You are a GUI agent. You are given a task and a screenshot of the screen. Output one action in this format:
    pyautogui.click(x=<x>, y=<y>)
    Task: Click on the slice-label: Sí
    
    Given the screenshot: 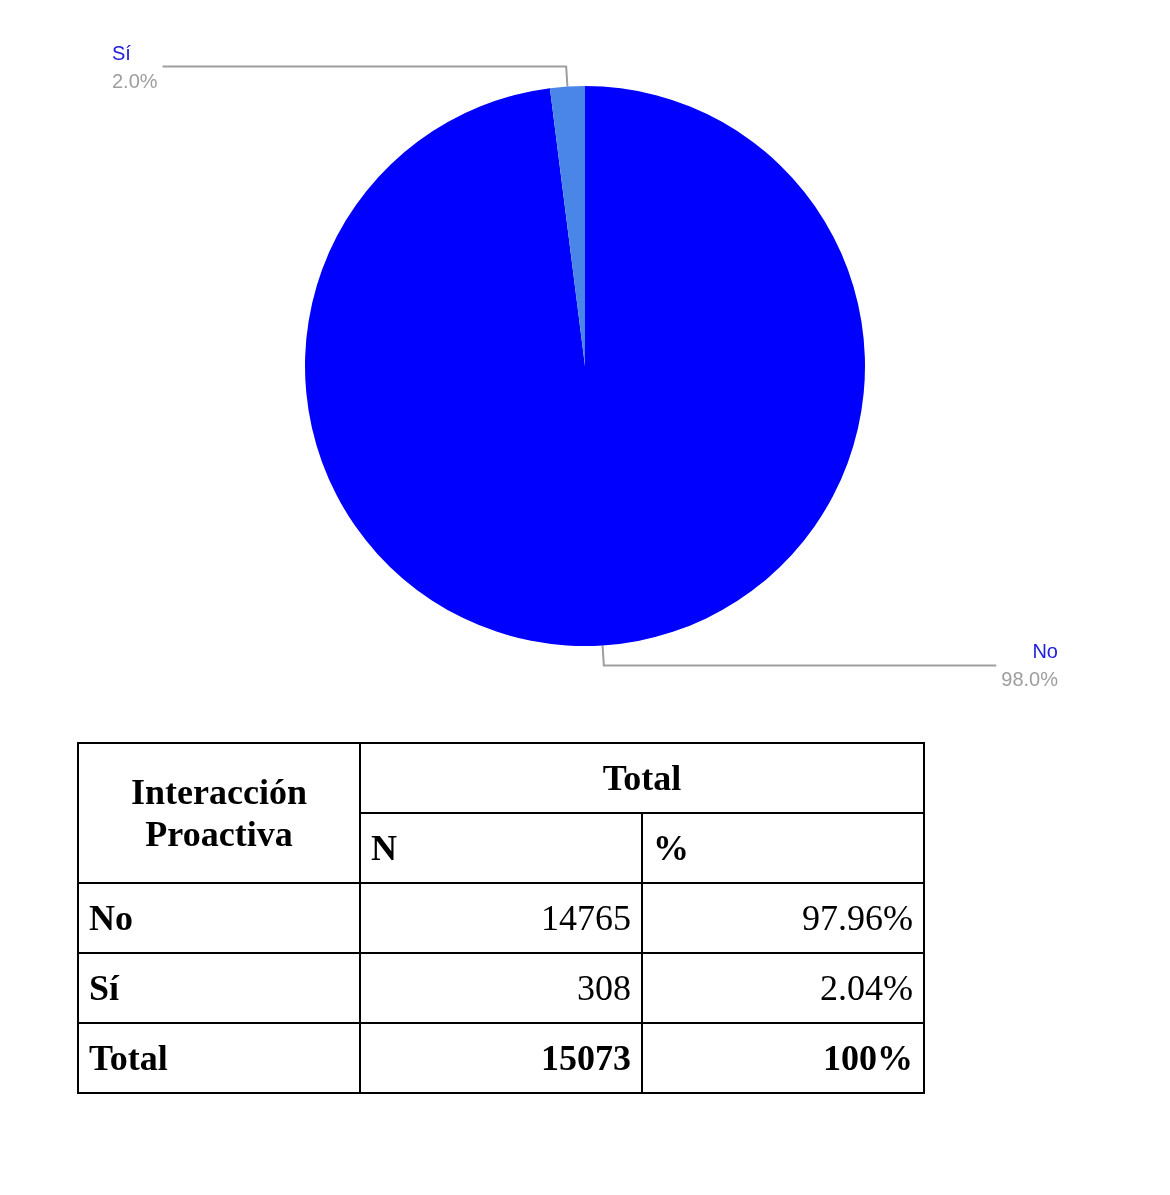 What is the action you would take?
    pyautogui.click(x=122, y=52)
    